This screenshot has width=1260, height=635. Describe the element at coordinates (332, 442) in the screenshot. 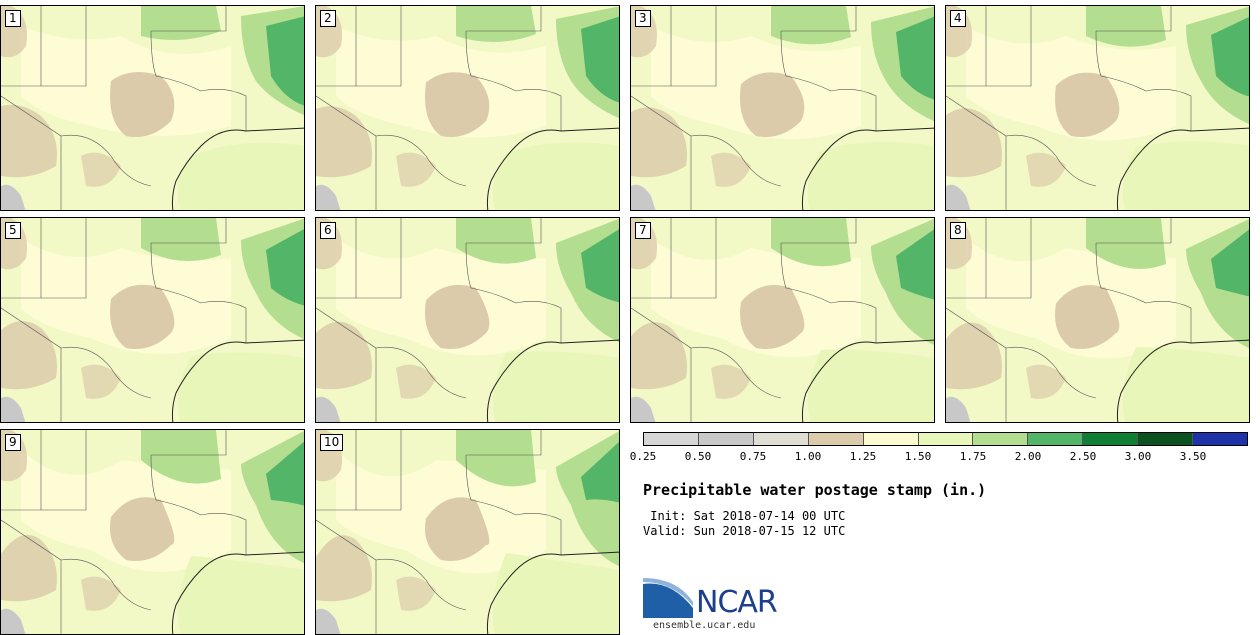

I see `stamp-number: 10` at that location.